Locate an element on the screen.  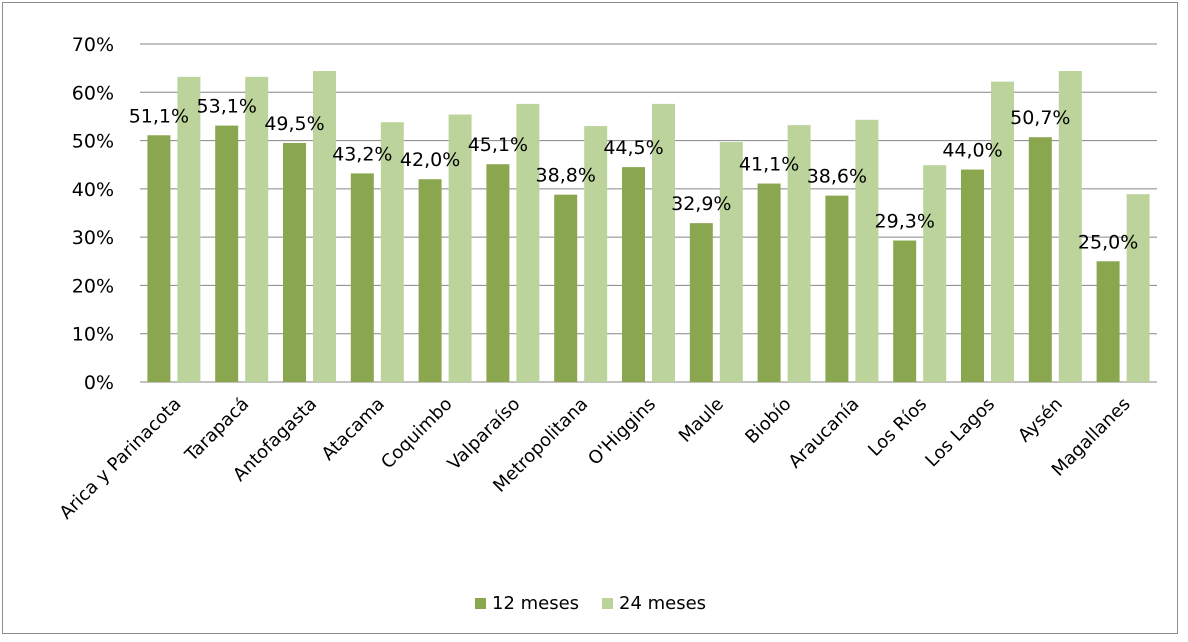
y-tick-label: 20% is located at coordinates (93, 286).